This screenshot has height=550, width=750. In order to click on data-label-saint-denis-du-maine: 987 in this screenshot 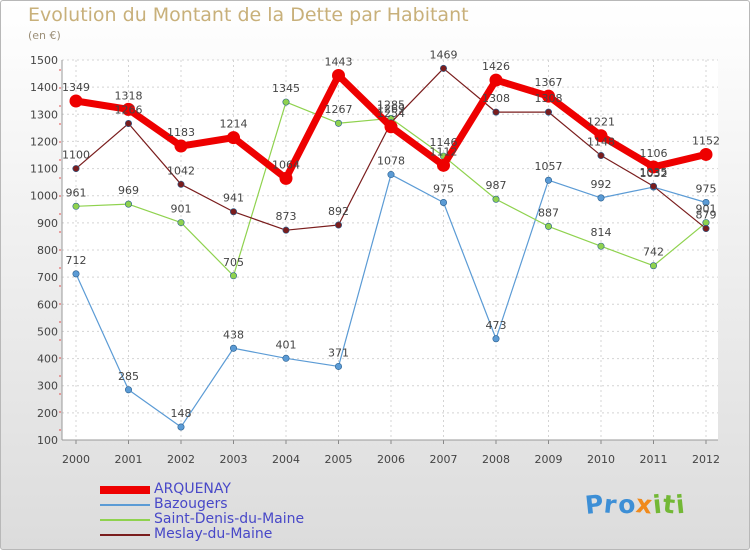, I will do `click(496, 185)`.